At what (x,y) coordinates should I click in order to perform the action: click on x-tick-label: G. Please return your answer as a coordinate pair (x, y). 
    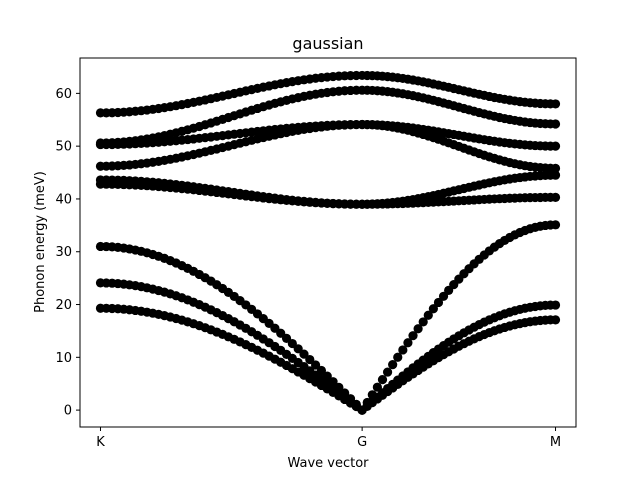
    Looking at the image, I should click on (362, 442).